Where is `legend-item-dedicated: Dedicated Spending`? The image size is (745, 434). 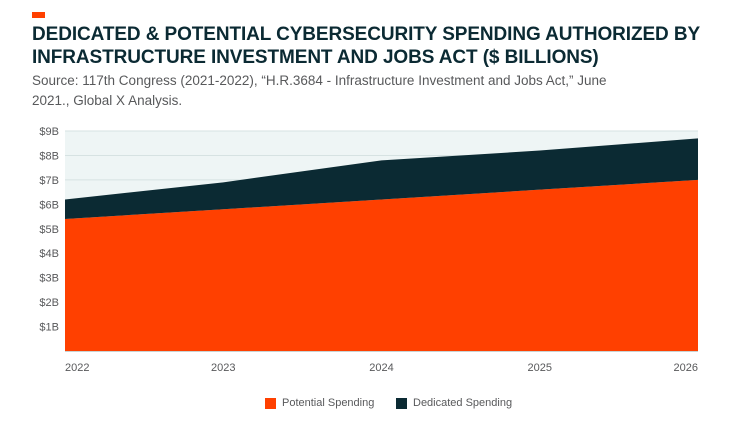
legend-item-dedicated: Dedicated Spending is located at coordinates (454, 403).